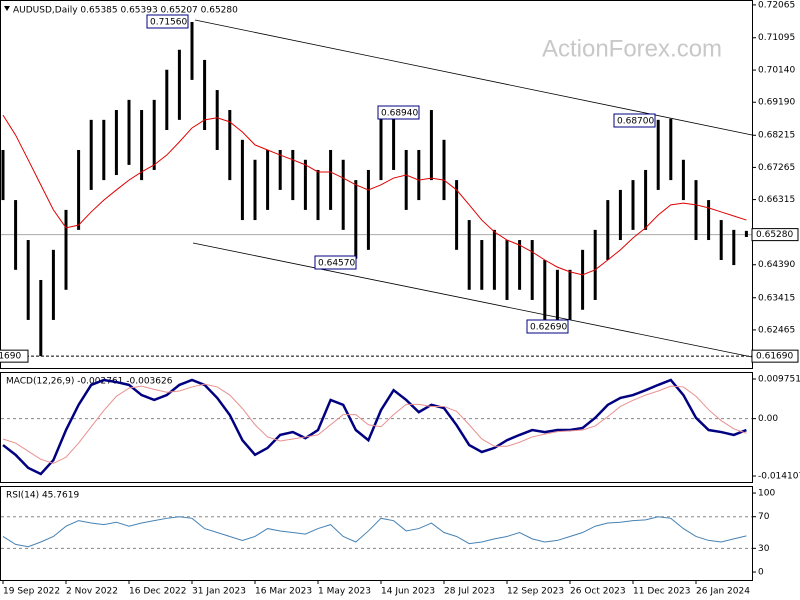 Image resolution: width=800 pixels, height=600 pixels. Describe the element at coordinates (776, 330) in the screenshot. I see `y-tick-label: 0.62465` at that location.